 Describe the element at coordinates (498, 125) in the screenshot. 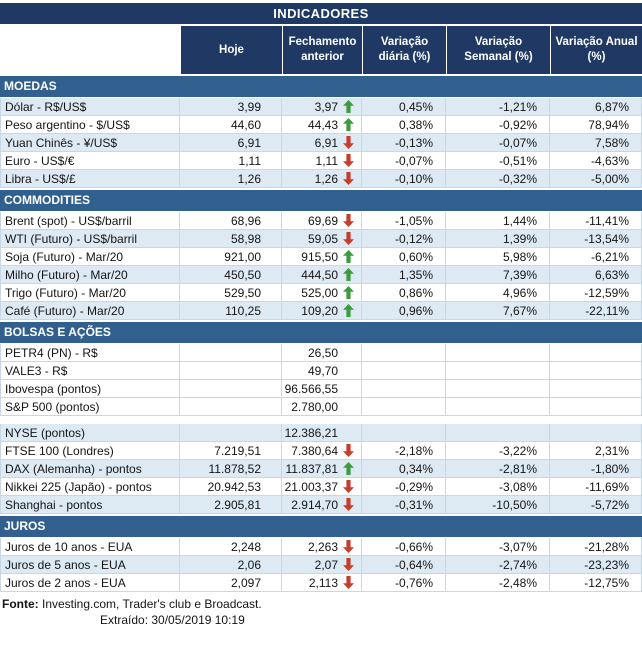

I see `variacao-semanal-value: -0,92%` at that location.